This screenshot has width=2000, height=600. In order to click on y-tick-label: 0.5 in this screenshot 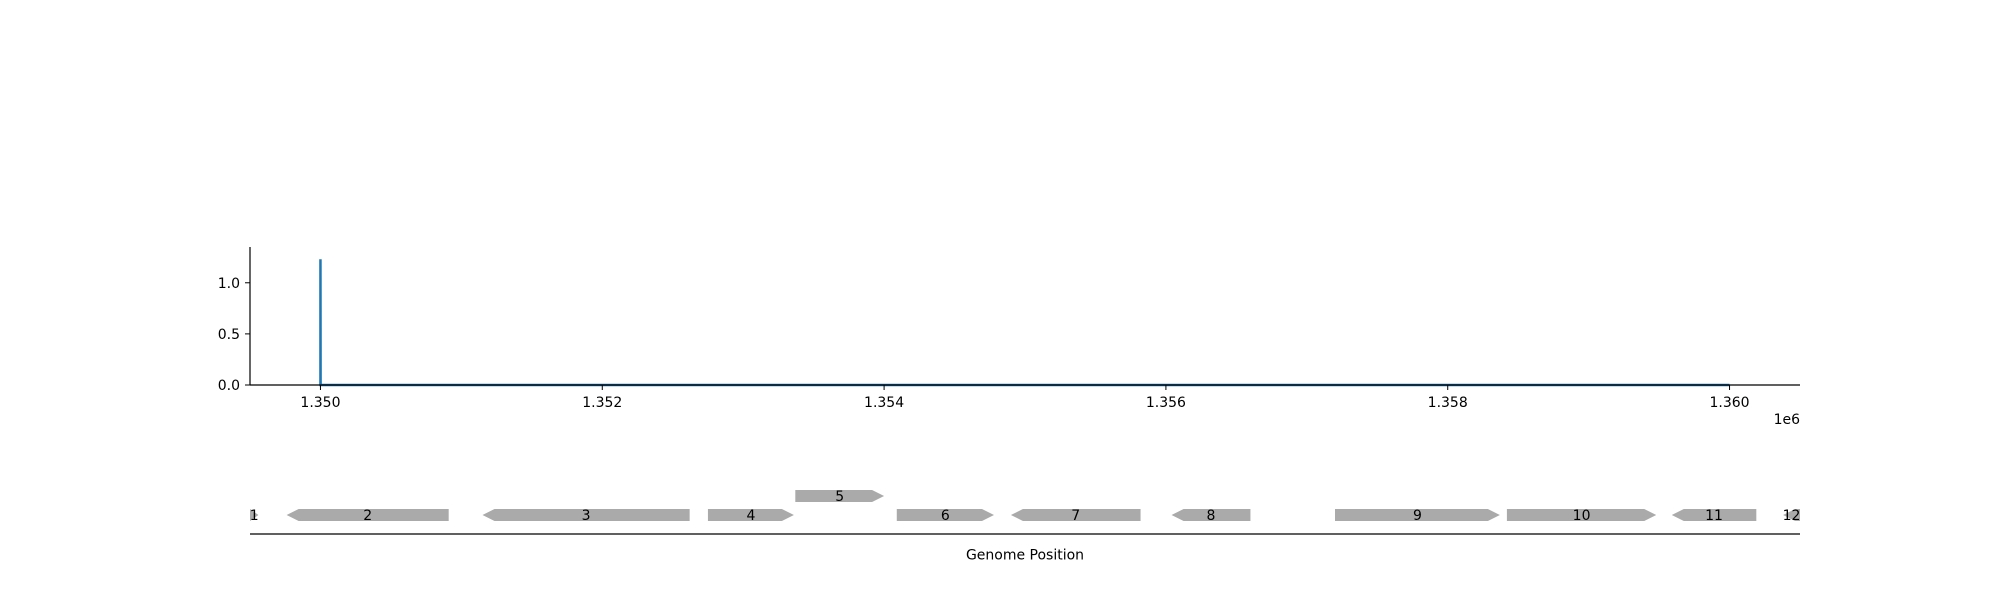, I will do `click(229, 335)`.